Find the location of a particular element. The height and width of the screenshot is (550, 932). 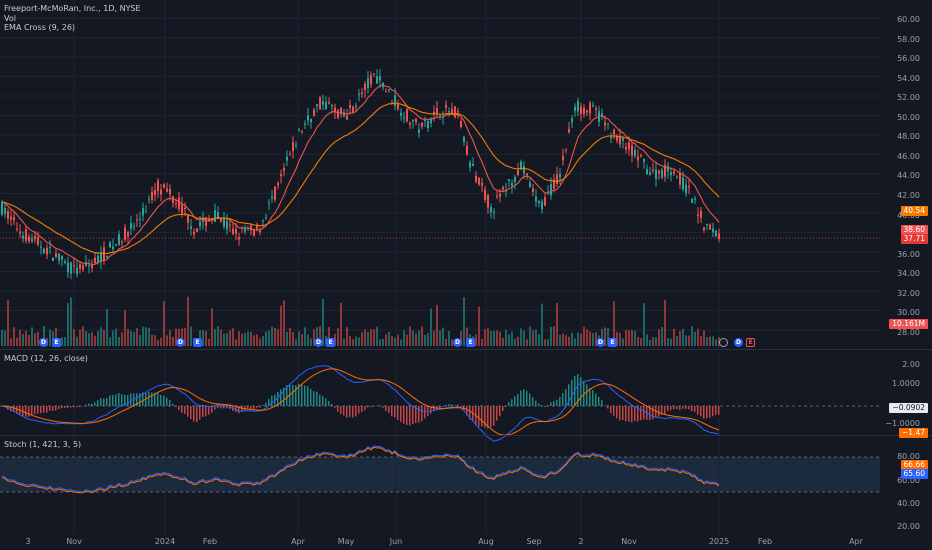

pane-divider-price is located at coordinates (466, 349).